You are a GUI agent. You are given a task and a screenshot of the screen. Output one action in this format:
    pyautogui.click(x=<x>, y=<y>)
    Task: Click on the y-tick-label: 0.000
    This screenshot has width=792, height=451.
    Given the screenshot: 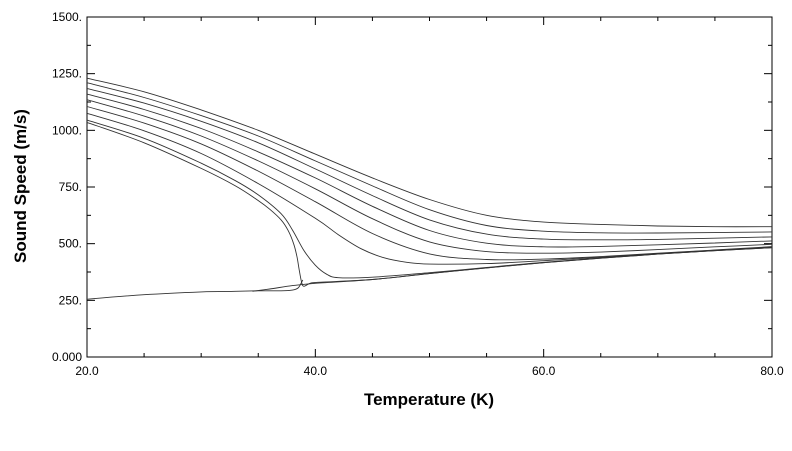 What is the action you would take?
    pyautogui.click(x=67, y=357)
    